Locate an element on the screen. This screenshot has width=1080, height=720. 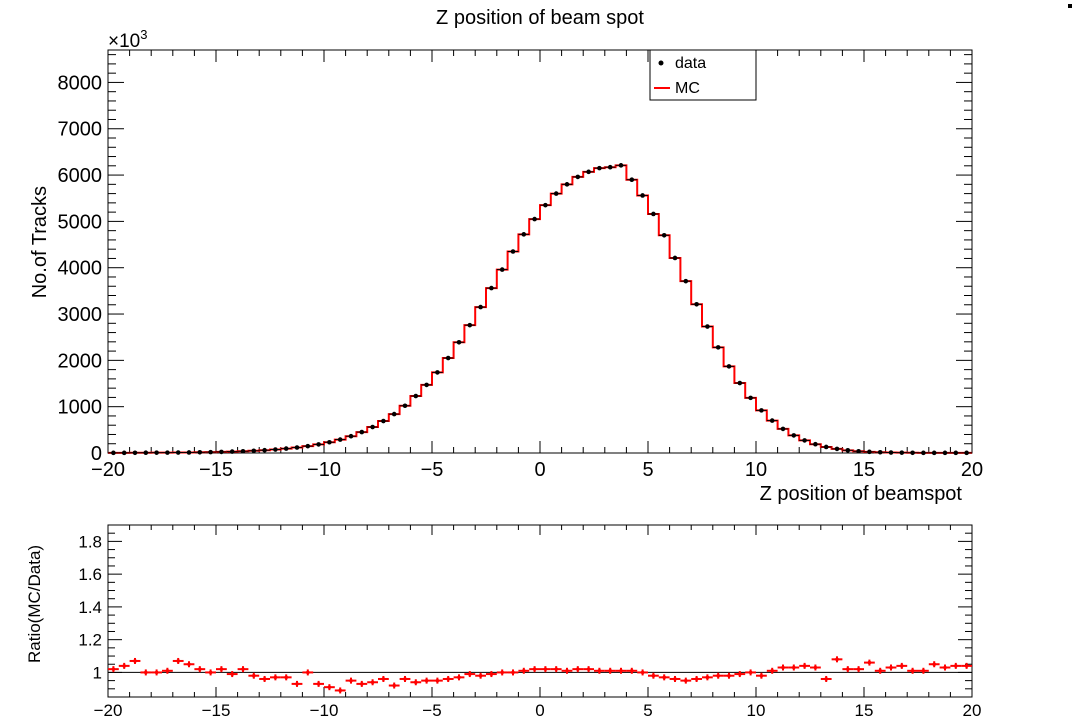
x-tick-label: −20 is located at coordinates (108, 470).